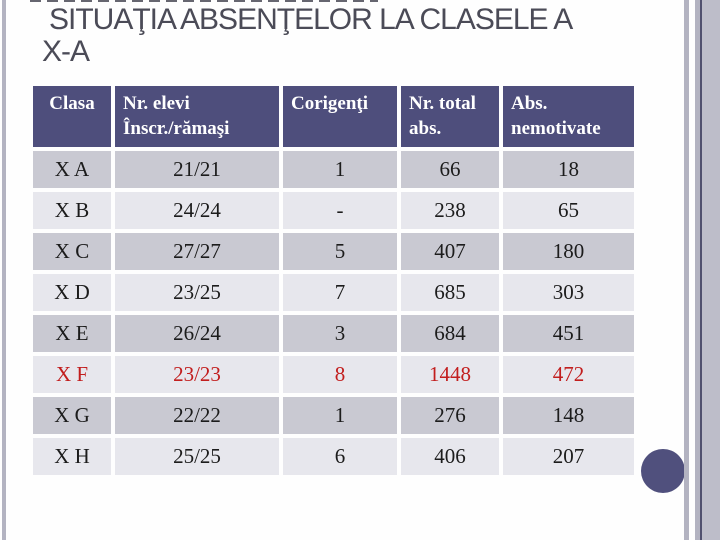  Describe the element at coordinates (340, 333) in the screenshot. I see `cell-corigenti: 3` at that location.